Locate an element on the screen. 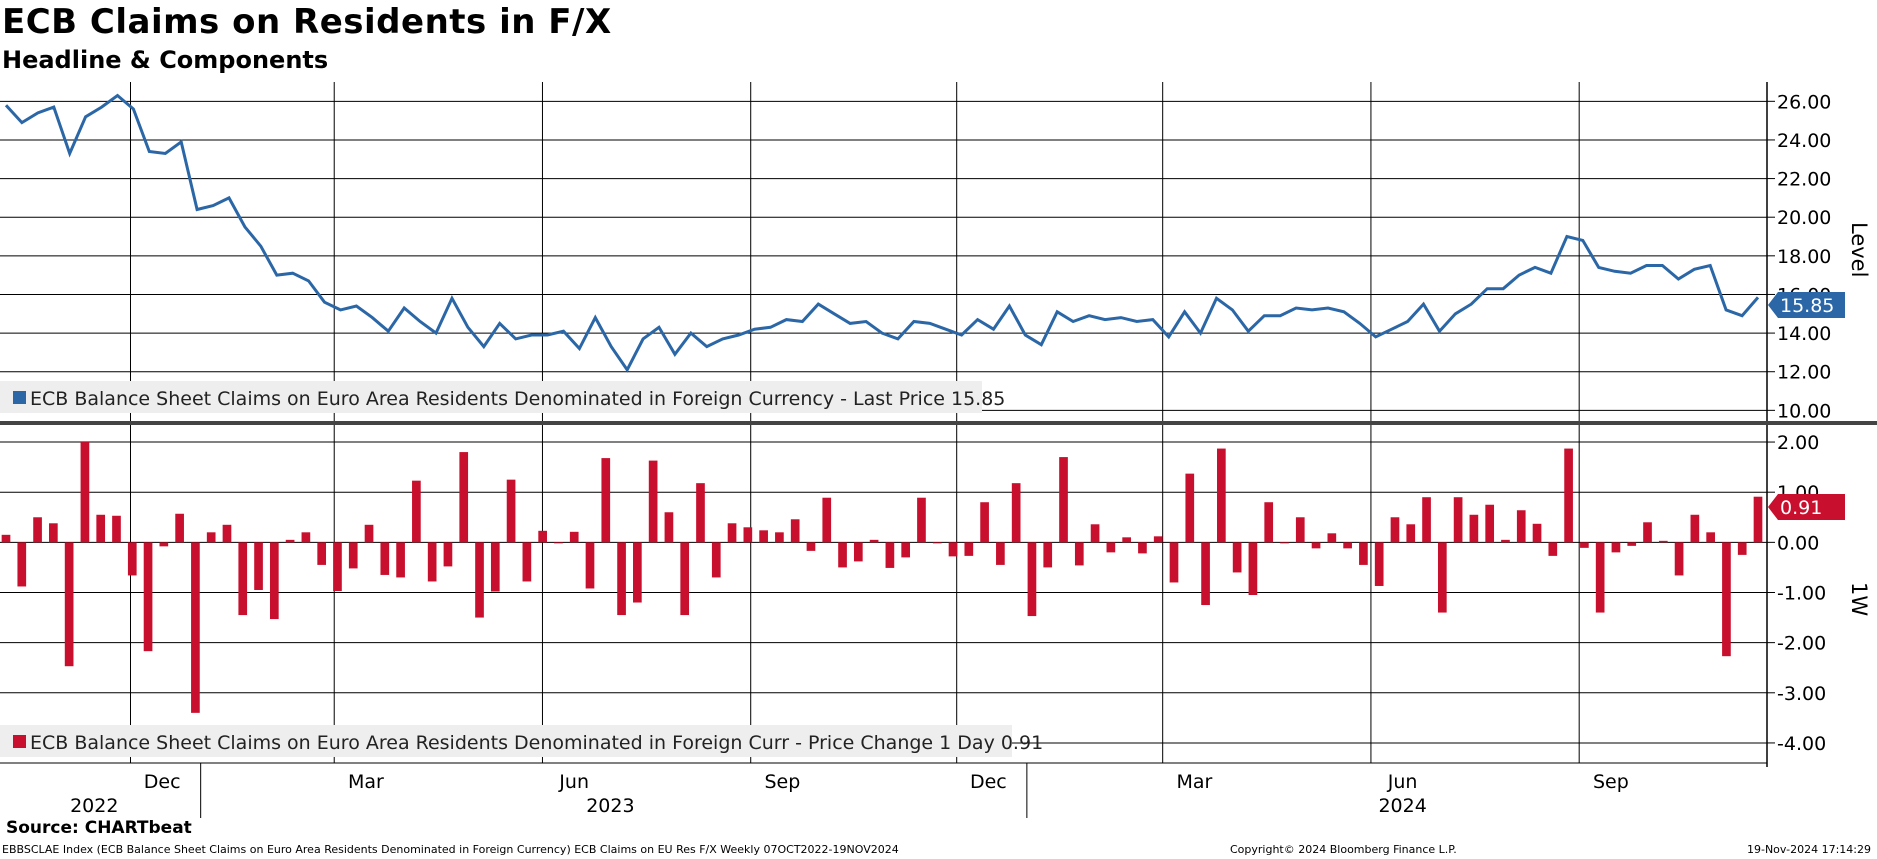 This screenshot has height=859, width=1877. chart-subtitle: Headline & Components is located at coordinates (165, 60).